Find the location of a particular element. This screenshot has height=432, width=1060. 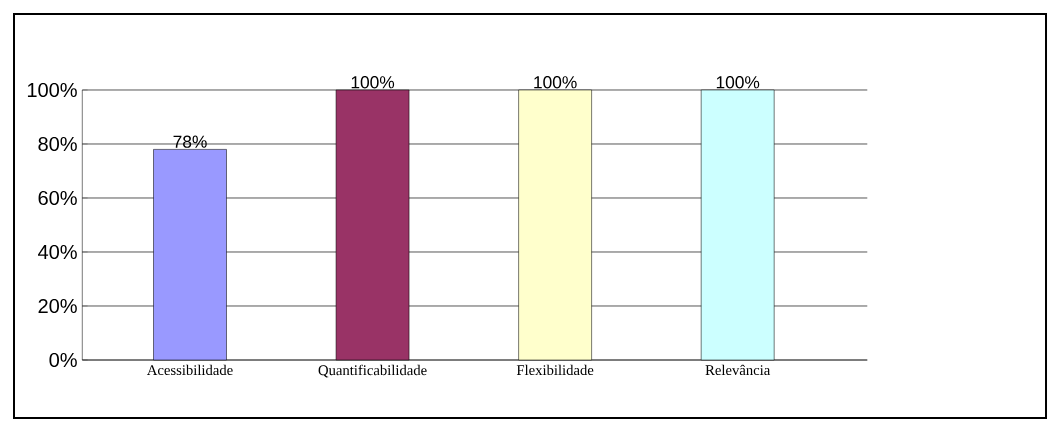

x-tick-label: Acessibilidade is located at coordinates (189, 370).